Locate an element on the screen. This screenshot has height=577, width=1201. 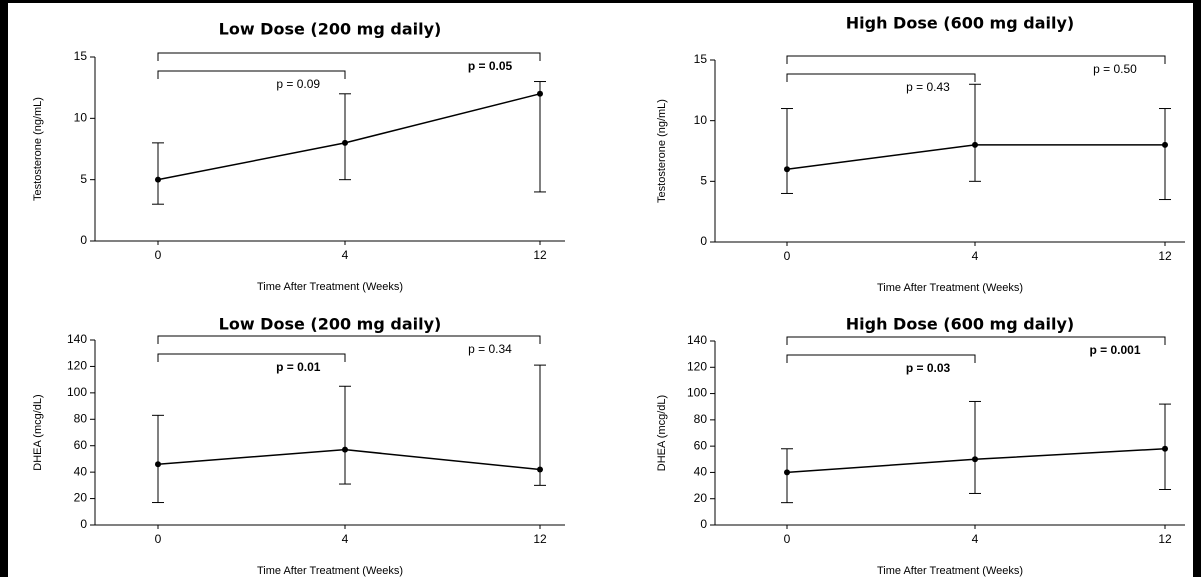
p-value: p = 0.001 is located at coordinates (1114, 350).